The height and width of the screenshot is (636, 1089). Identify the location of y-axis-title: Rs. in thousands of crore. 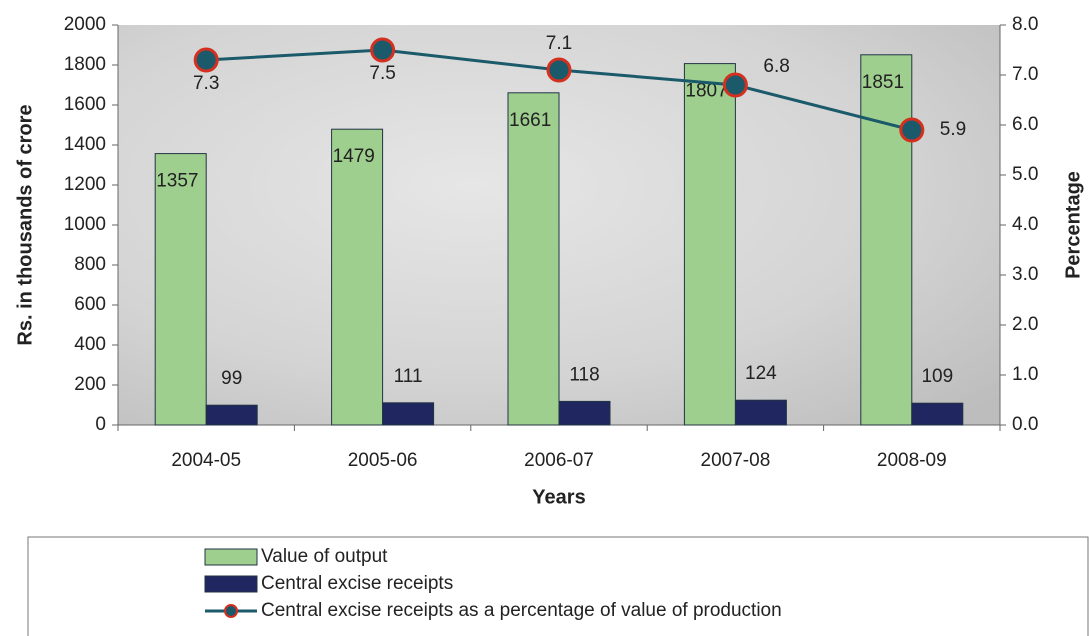
(25, 224).